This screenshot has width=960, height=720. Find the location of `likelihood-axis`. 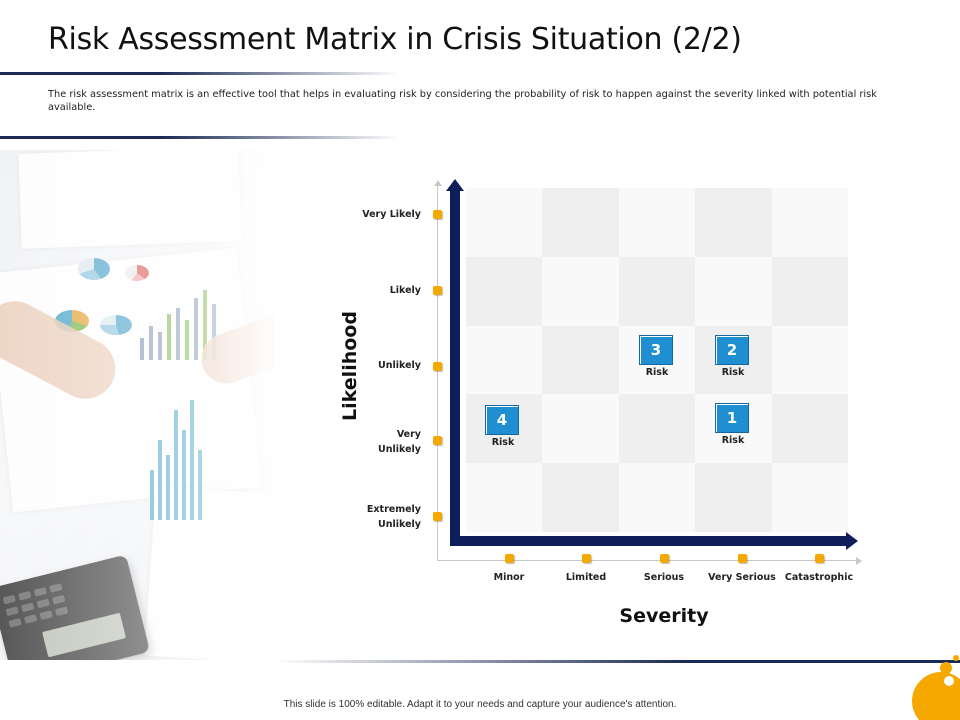

likelihood-axis is located at coordinates (455, 368).